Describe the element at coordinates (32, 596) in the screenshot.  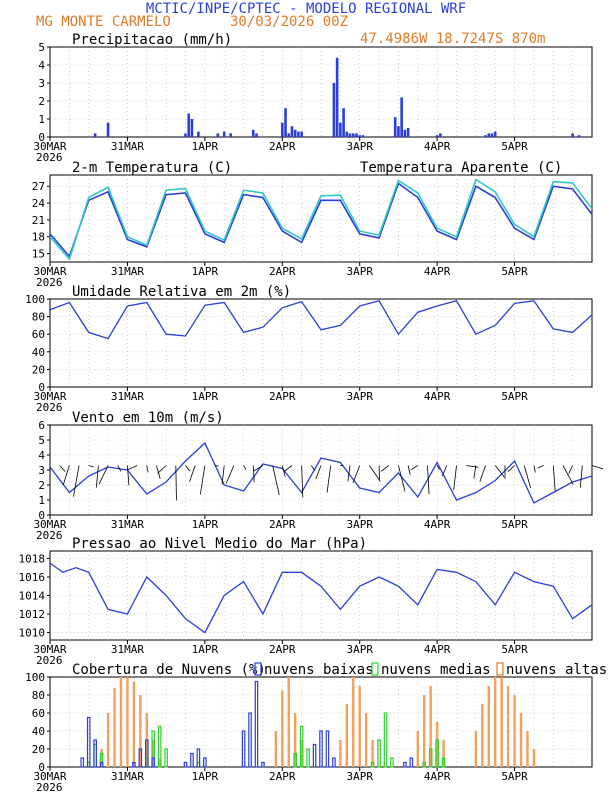
I see `pressure-ytick-label: 1014` at that location.